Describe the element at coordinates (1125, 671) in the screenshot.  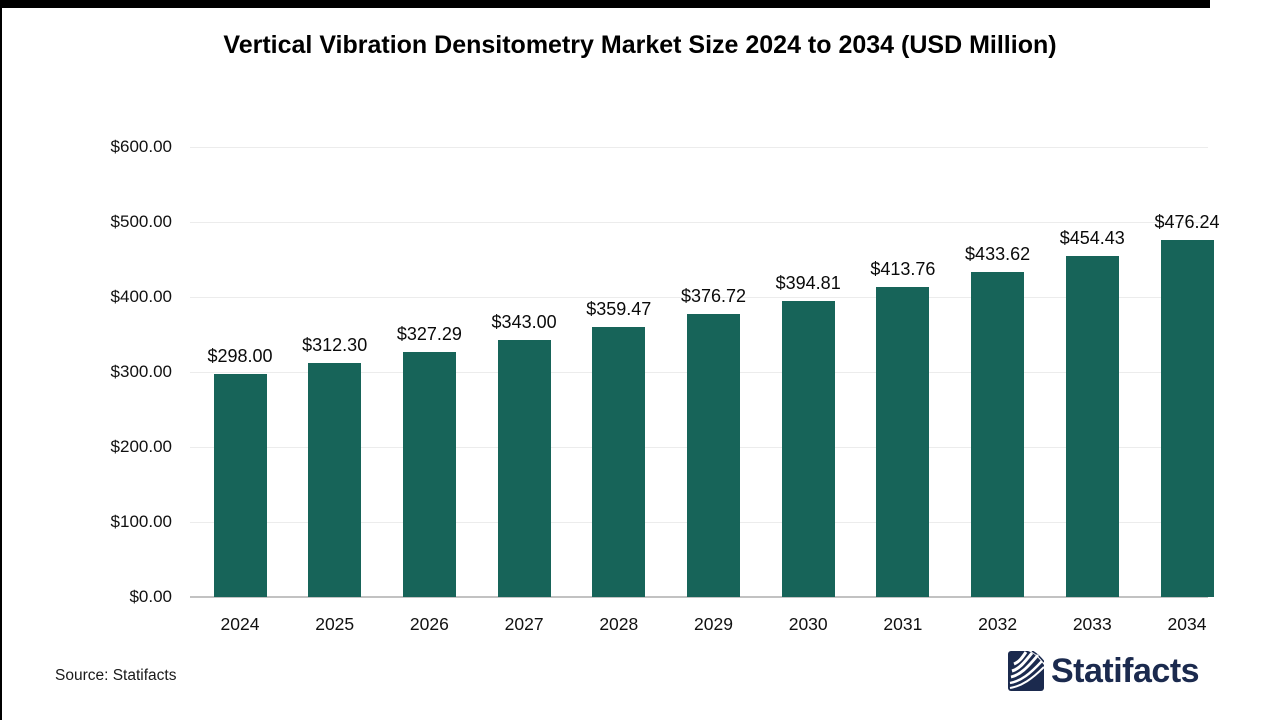
I see `brand-name: Statifacts` at that location.